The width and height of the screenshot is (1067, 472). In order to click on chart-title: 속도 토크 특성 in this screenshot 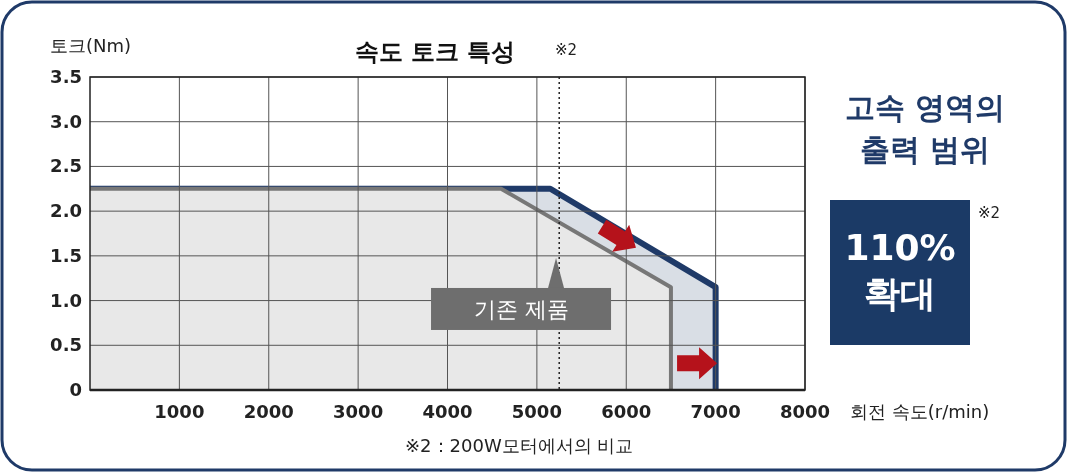, I will do `click(435, 52)`.